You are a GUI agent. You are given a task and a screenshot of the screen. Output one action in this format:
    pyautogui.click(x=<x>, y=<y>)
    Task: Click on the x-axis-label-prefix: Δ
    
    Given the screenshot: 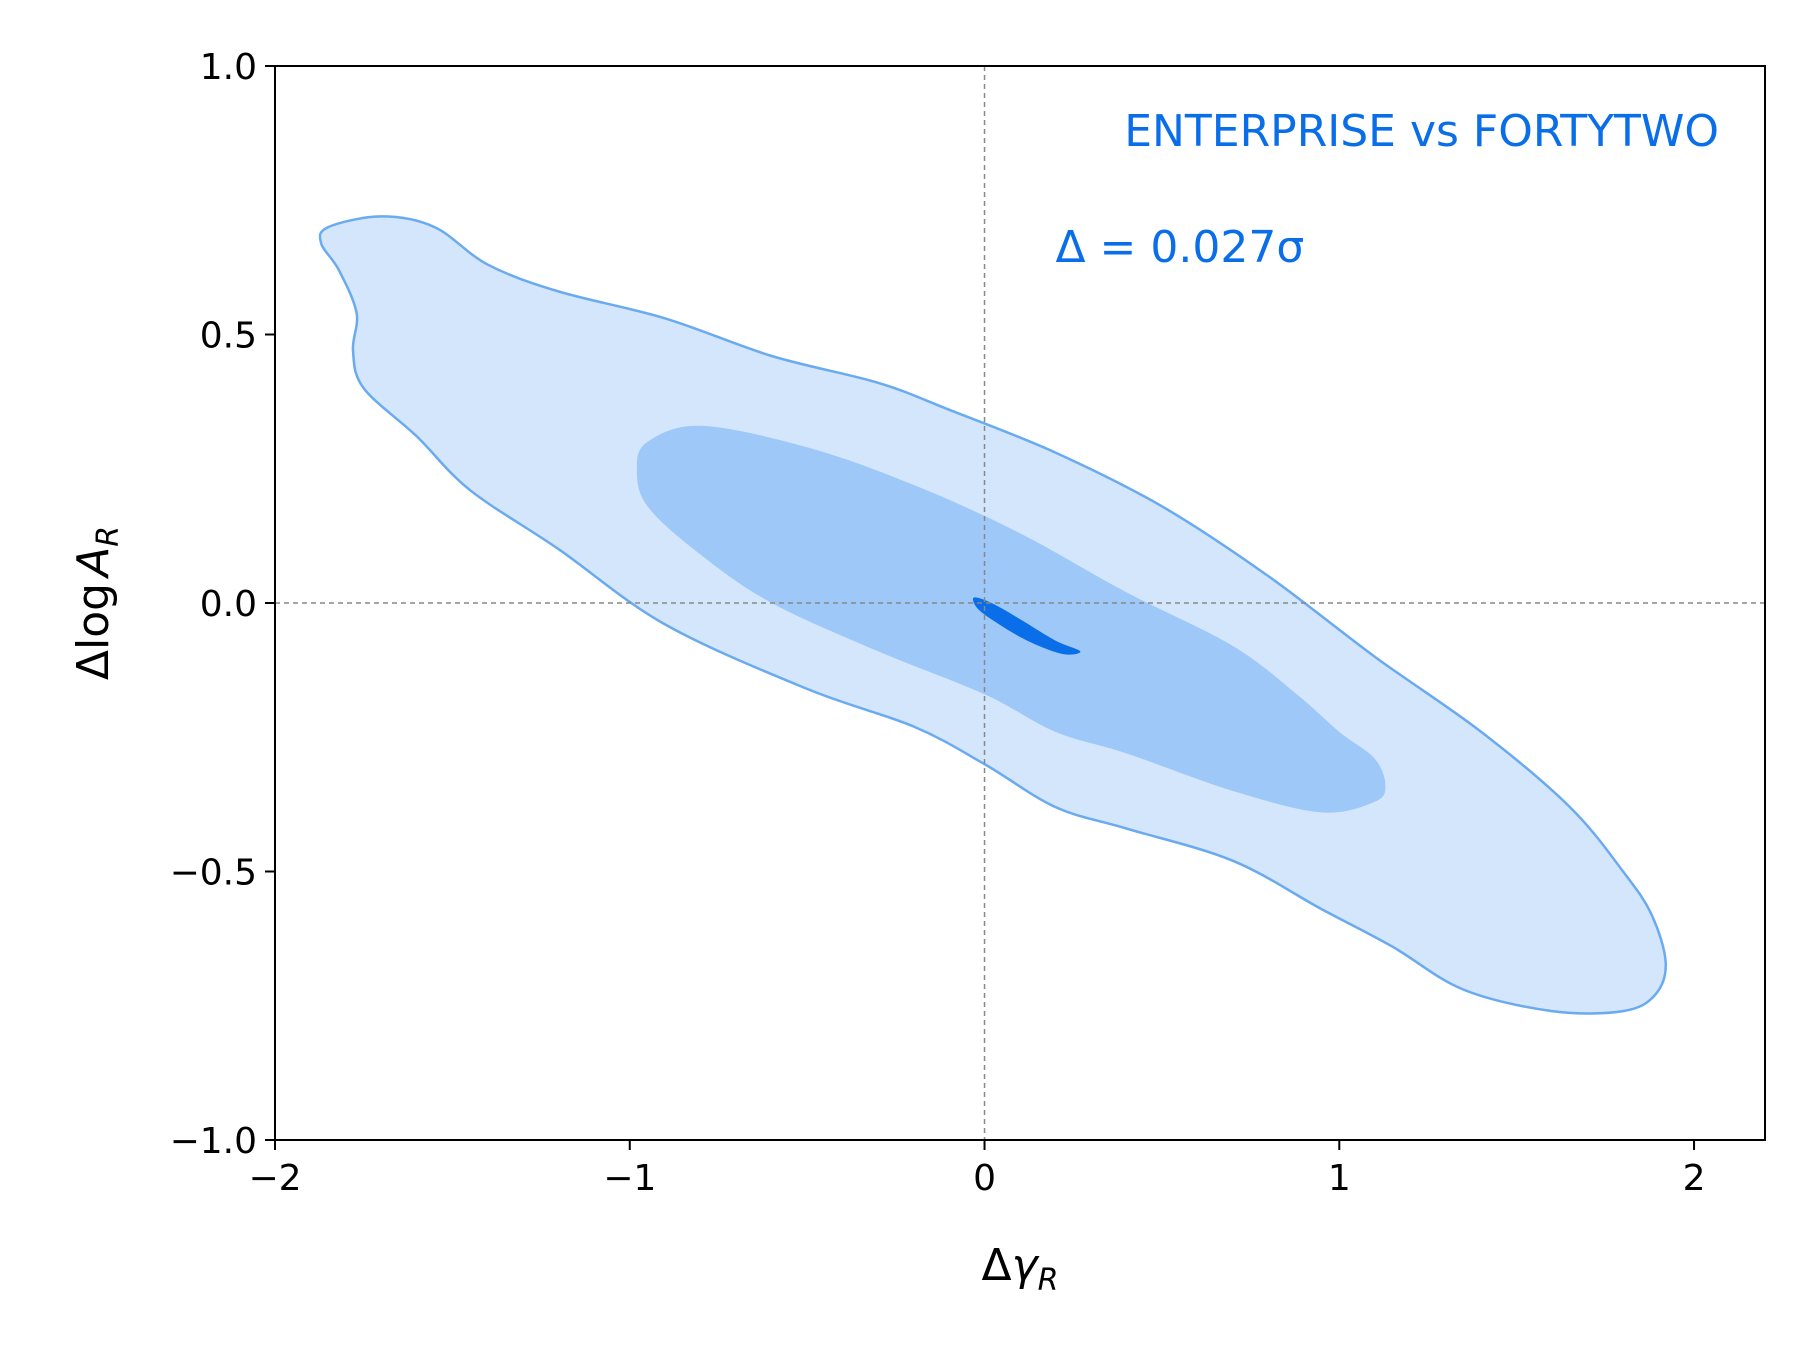 What is the action you would take?
    pyautogui.click(x=996, y=1265)
    